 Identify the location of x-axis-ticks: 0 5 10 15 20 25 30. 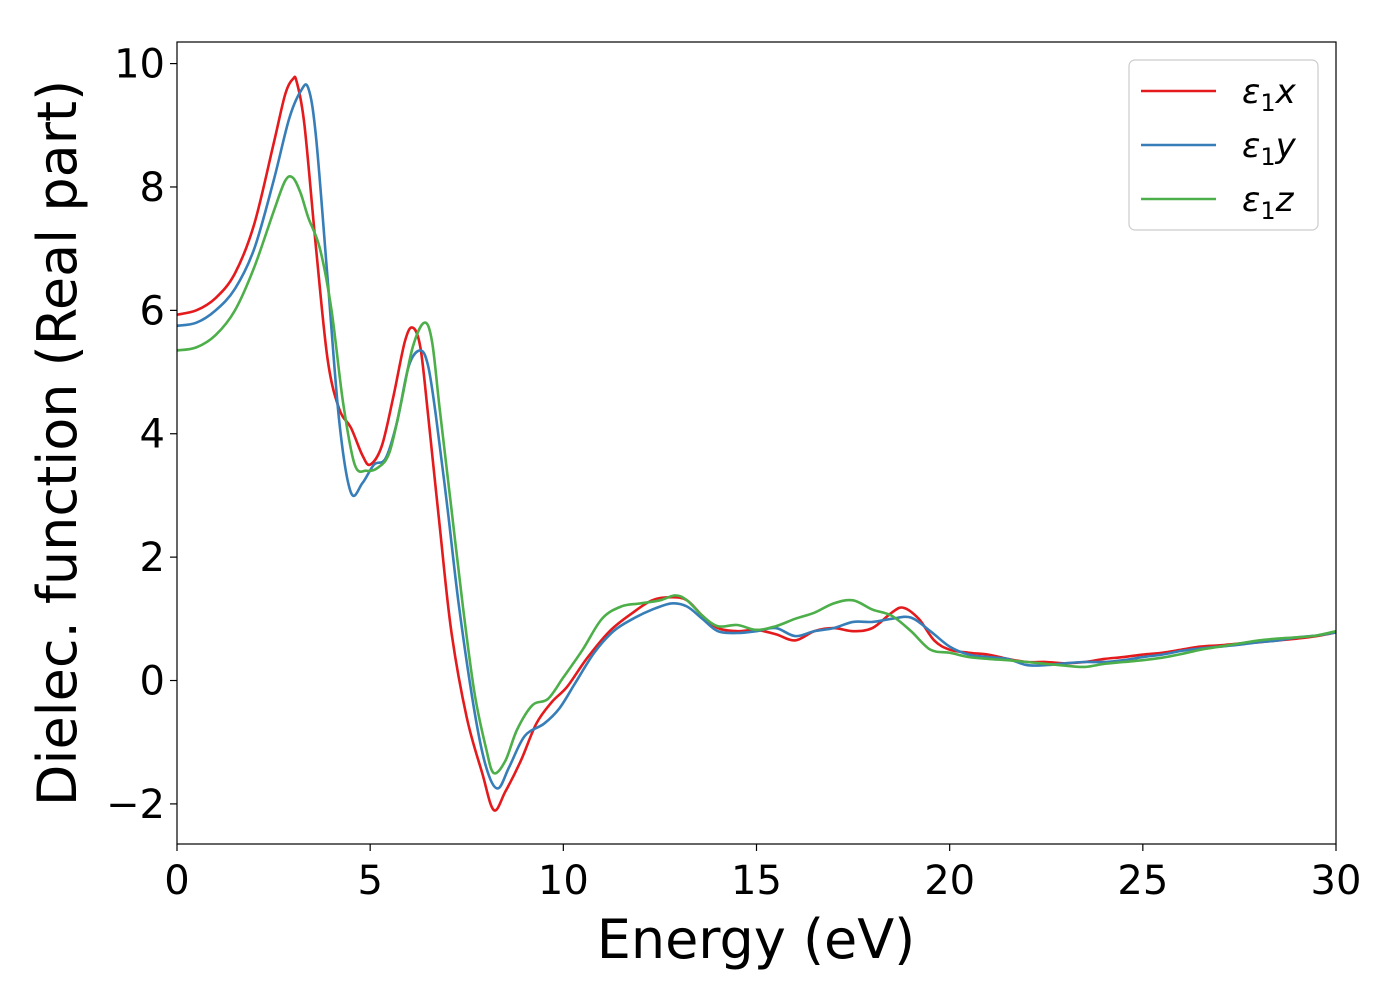
(762, 874).